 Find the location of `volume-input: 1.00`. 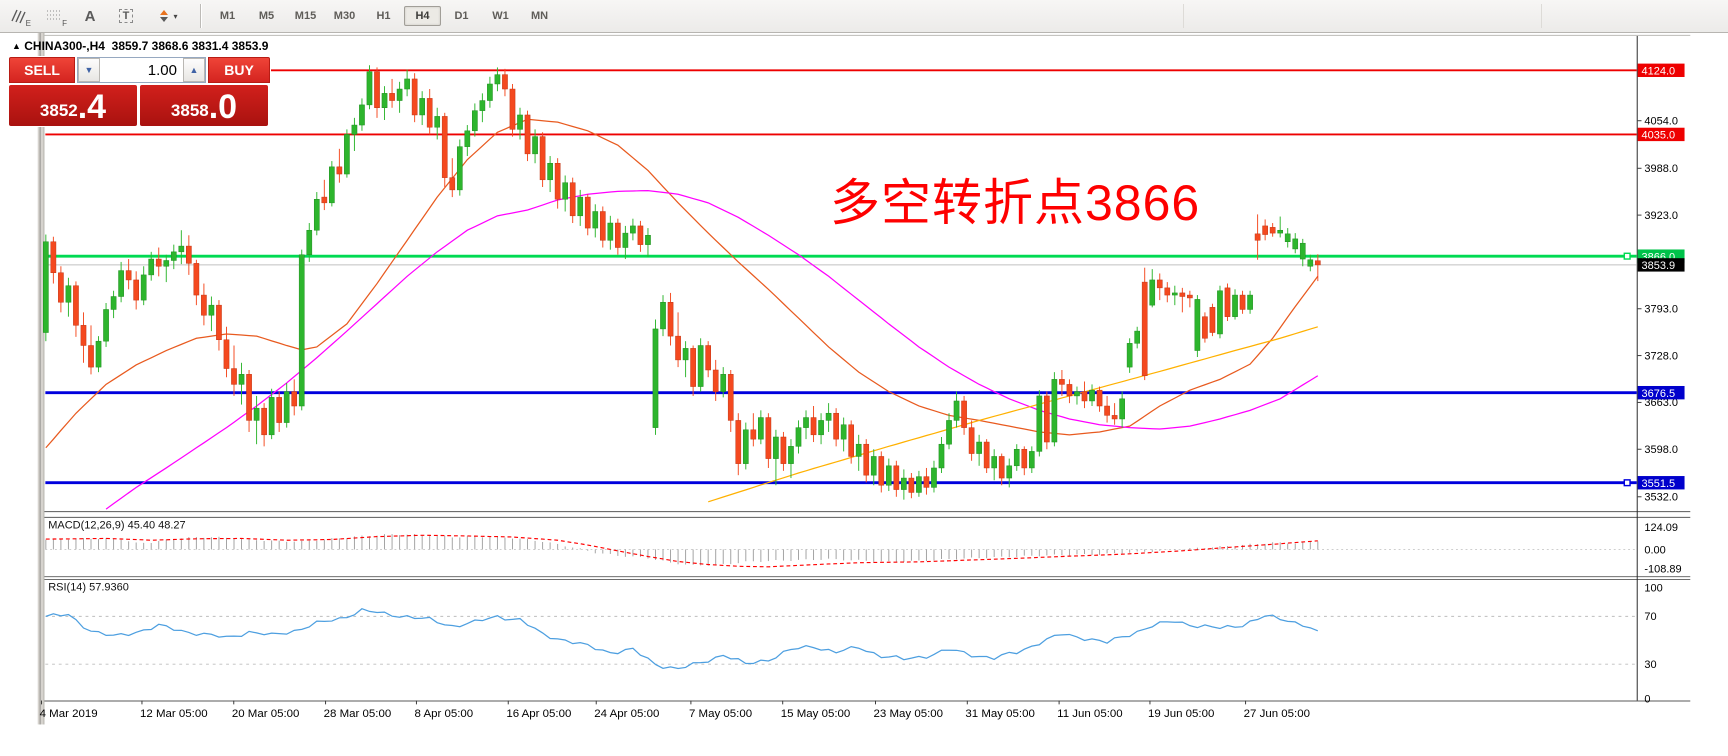

volume-input: 1.00 is located at coordinates (162, 70).